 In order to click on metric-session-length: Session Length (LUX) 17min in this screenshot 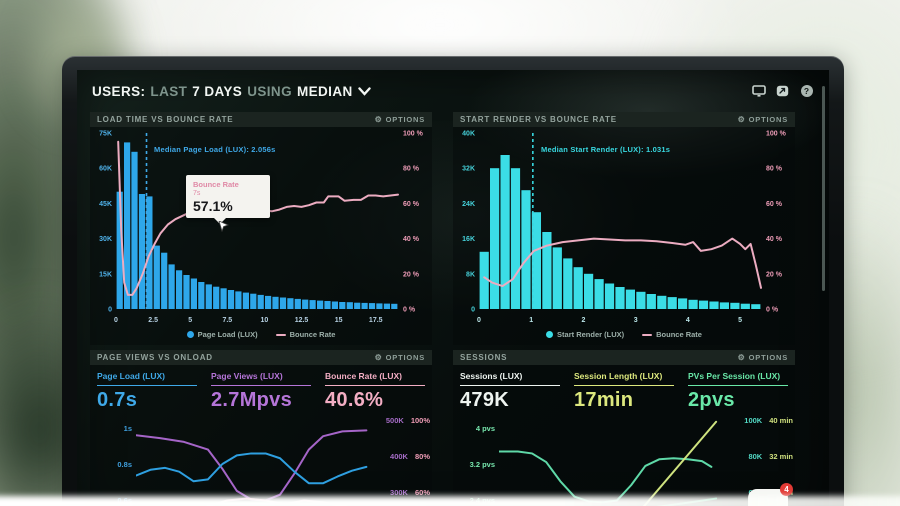, I will do `click(624, 391)`.